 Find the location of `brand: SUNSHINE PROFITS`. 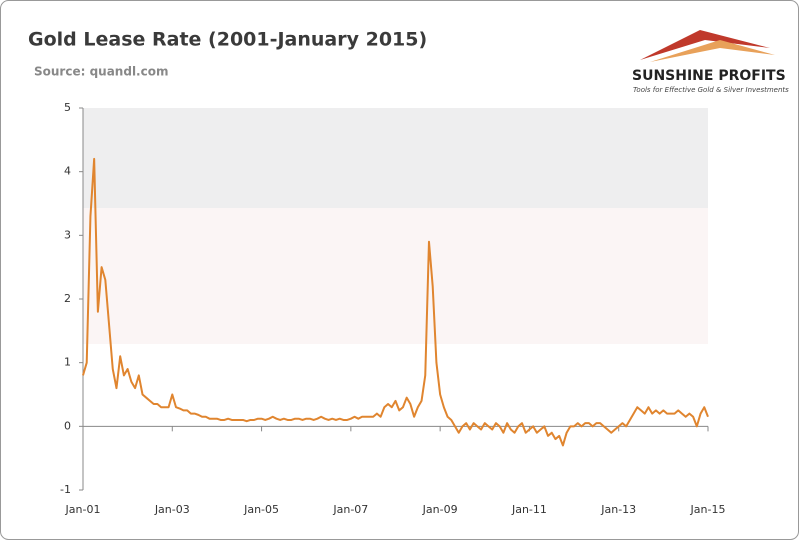

brand: SUNSHINE PROFITS is located at coordinates (709, 76).